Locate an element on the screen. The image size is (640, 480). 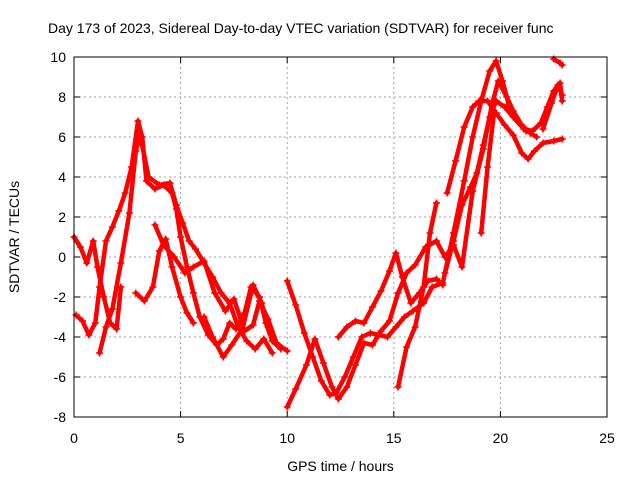
x-tick-label: 5 is located at coordinates (181, 438).